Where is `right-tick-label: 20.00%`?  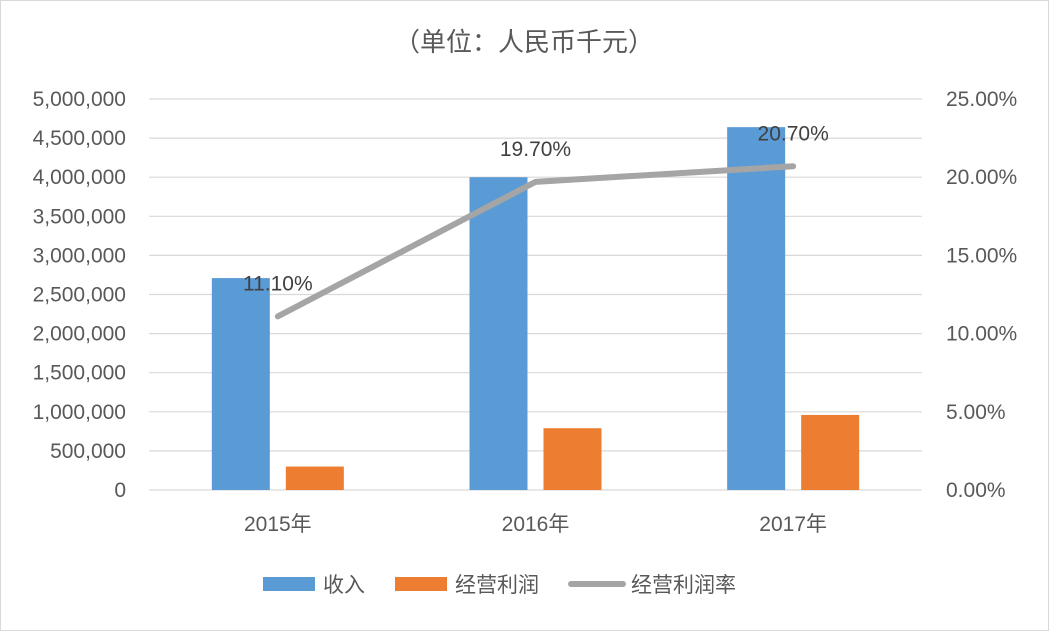
right-tick-label: 20.00% is located at coordinates (981, 177).